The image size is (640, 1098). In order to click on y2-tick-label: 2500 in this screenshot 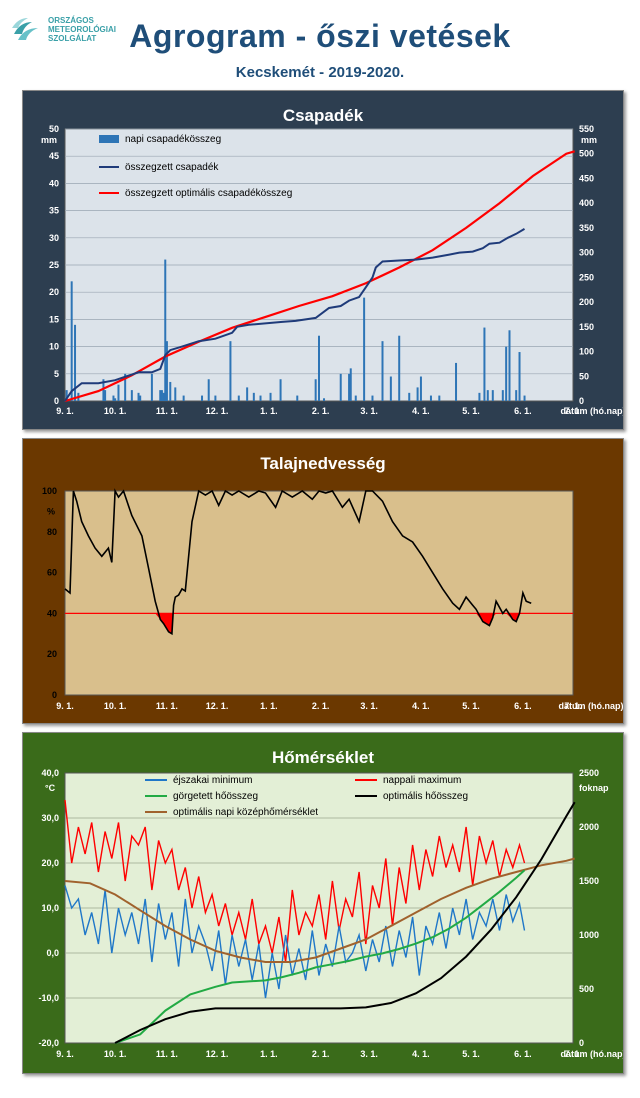, I will do `click(589, 773)`.